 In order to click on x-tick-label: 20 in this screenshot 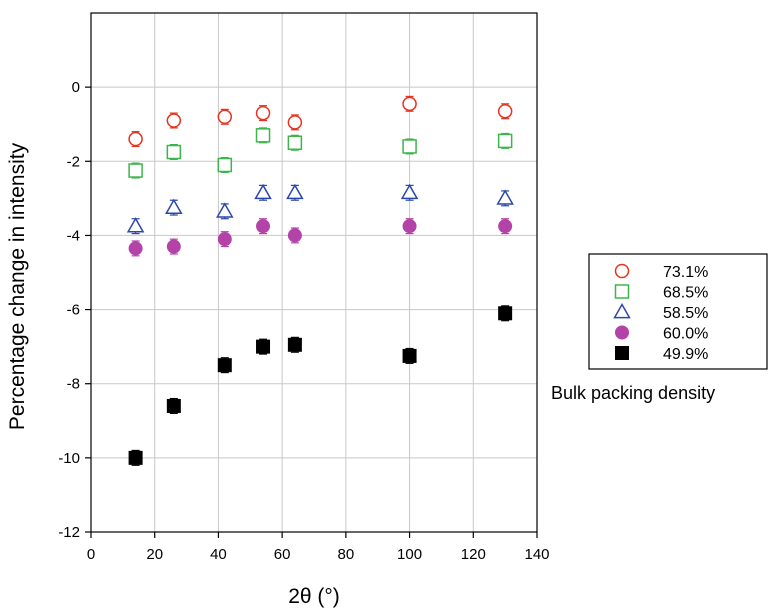, I will do `click(154, 554)`.